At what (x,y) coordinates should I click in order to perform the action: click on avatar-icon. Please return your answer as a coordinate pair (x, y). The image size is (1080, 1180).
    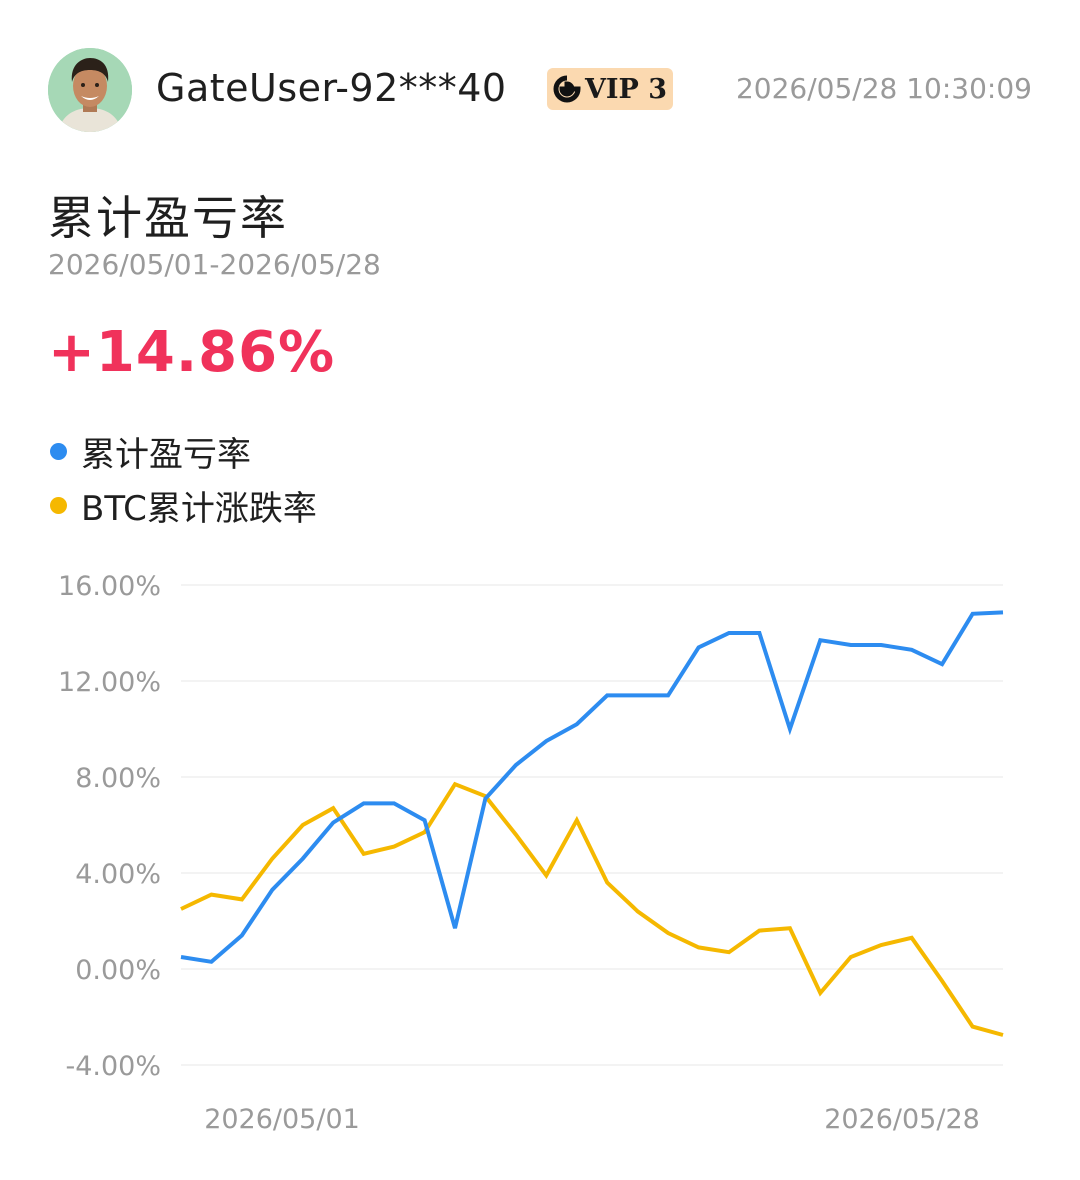
    Looking at the image, I should click on (90, 90).